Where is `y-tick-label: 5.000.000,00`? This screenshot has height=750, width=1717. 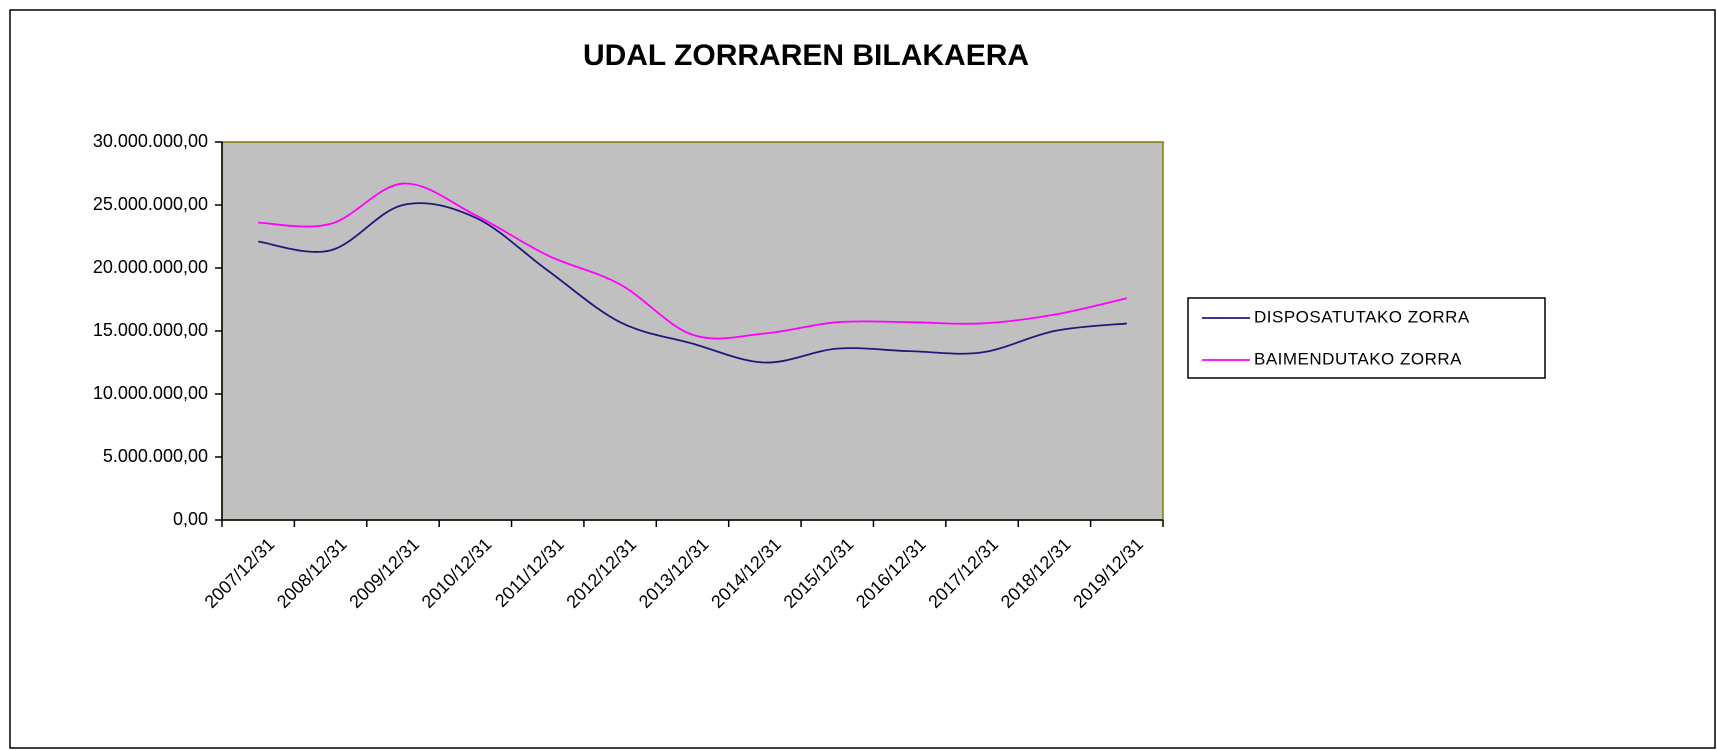 y-tick-label: 5.000.000,00 is located at coordinates (155, 456).